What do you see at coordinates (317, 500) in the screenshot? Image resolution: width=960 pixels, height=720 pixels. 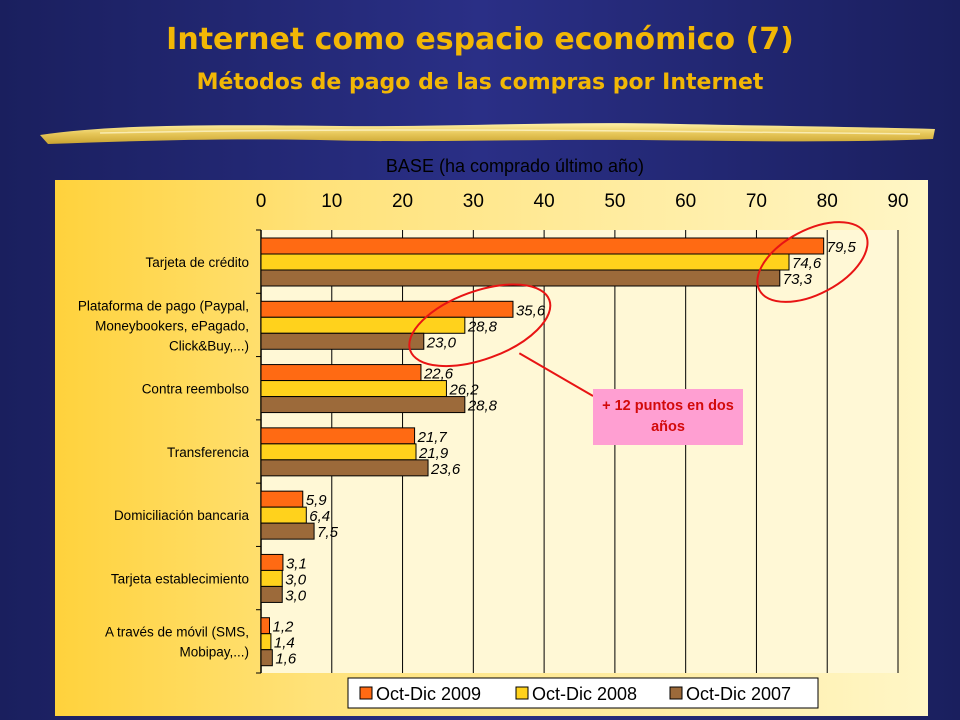 I see `data-label: 5,9` at bounding box center [317, 500].